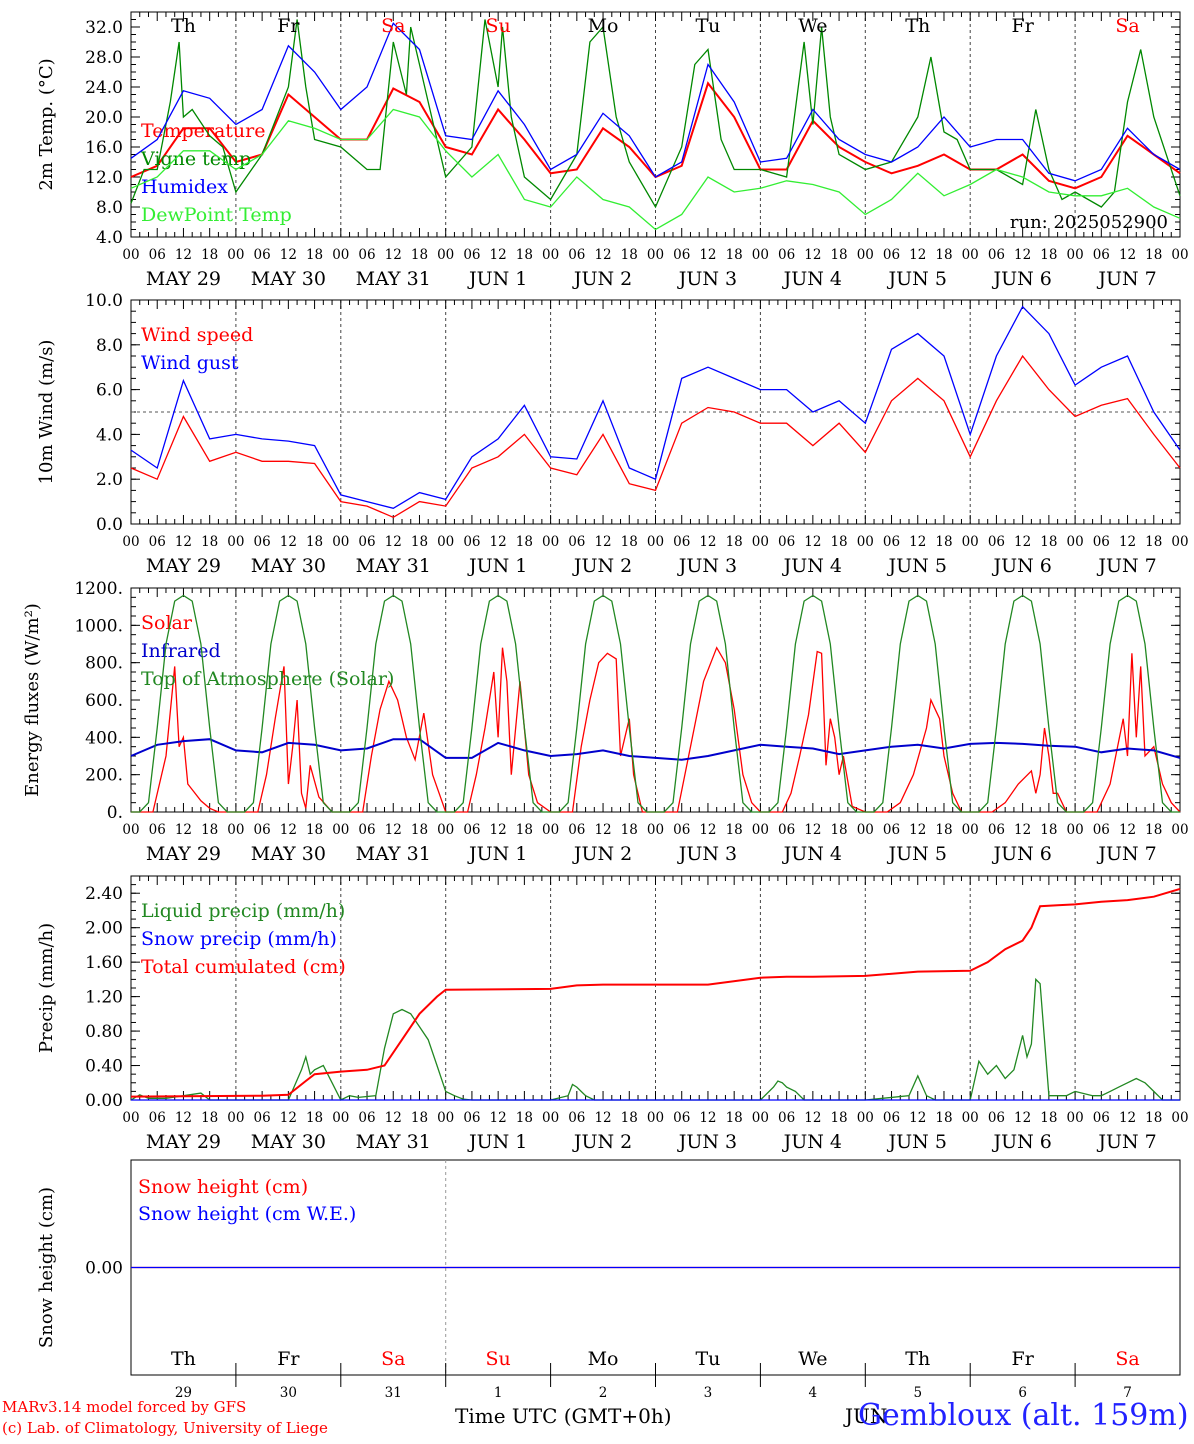  Describe the element at coordinates (124, 1407) in the screenshot. I see `model-credit: MARv3.14 model forced by GFS` at that location.